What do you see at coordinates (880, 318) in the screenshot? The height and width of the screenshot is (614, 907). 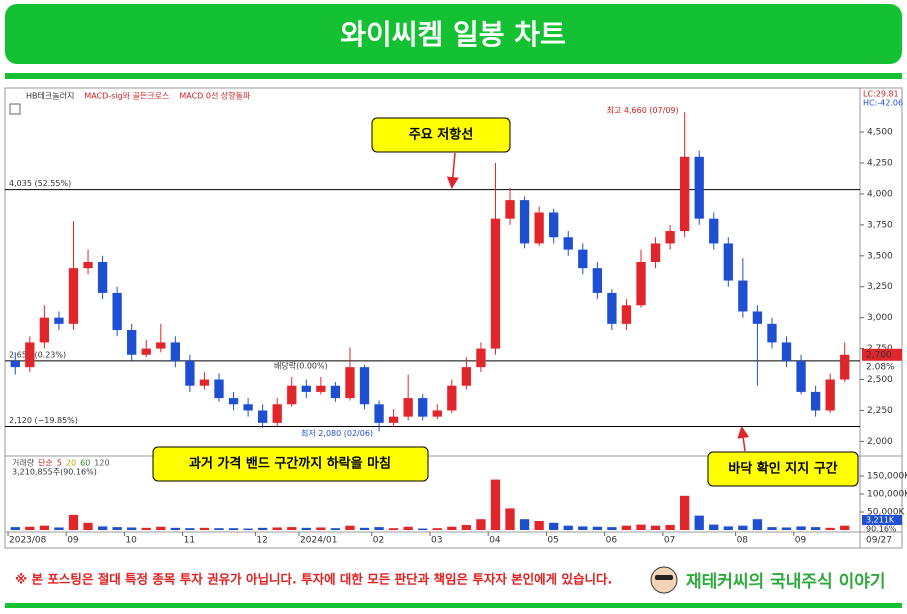 I see `y-tick-label: 3,000` at bounding box center [880, 318].